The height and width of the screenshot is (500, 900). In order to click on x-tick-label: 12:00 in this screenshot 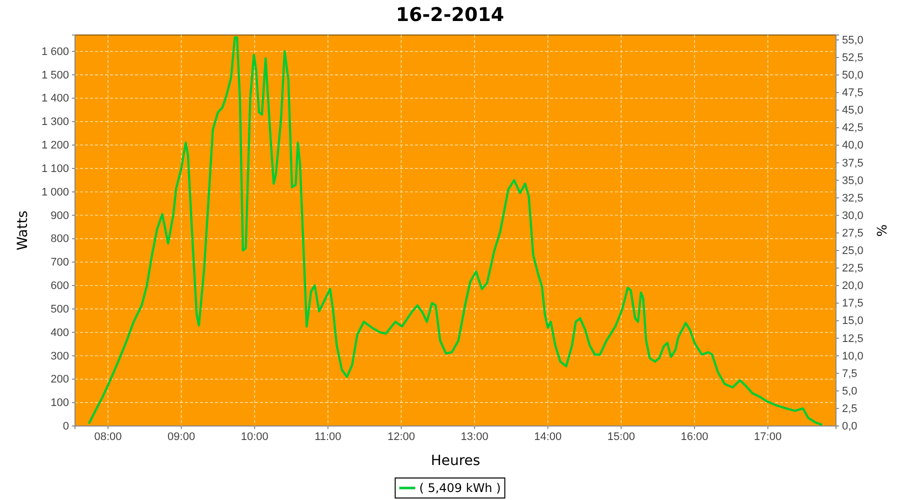, I will do `click(401, 436)`.